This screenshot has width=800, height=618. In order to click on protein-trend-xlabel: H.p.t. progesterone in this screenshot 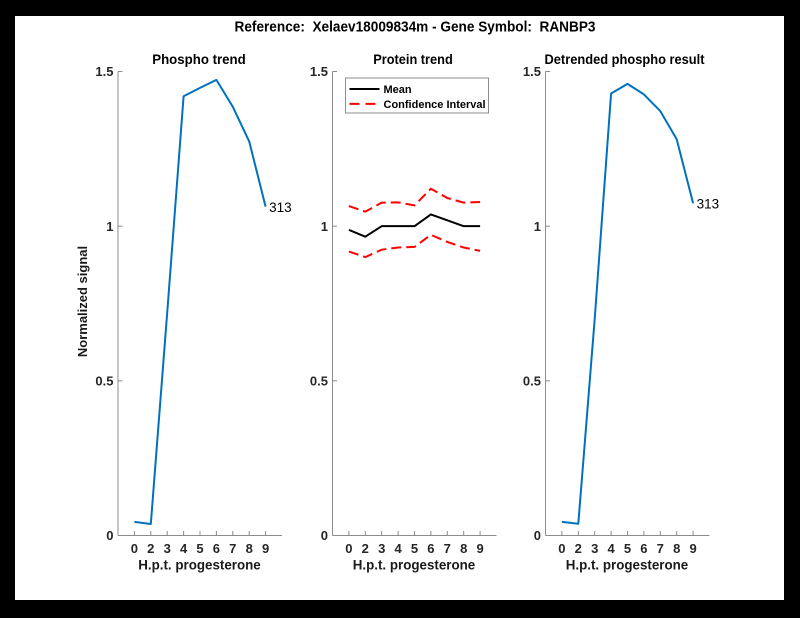, I will do `click(414, 565)`.